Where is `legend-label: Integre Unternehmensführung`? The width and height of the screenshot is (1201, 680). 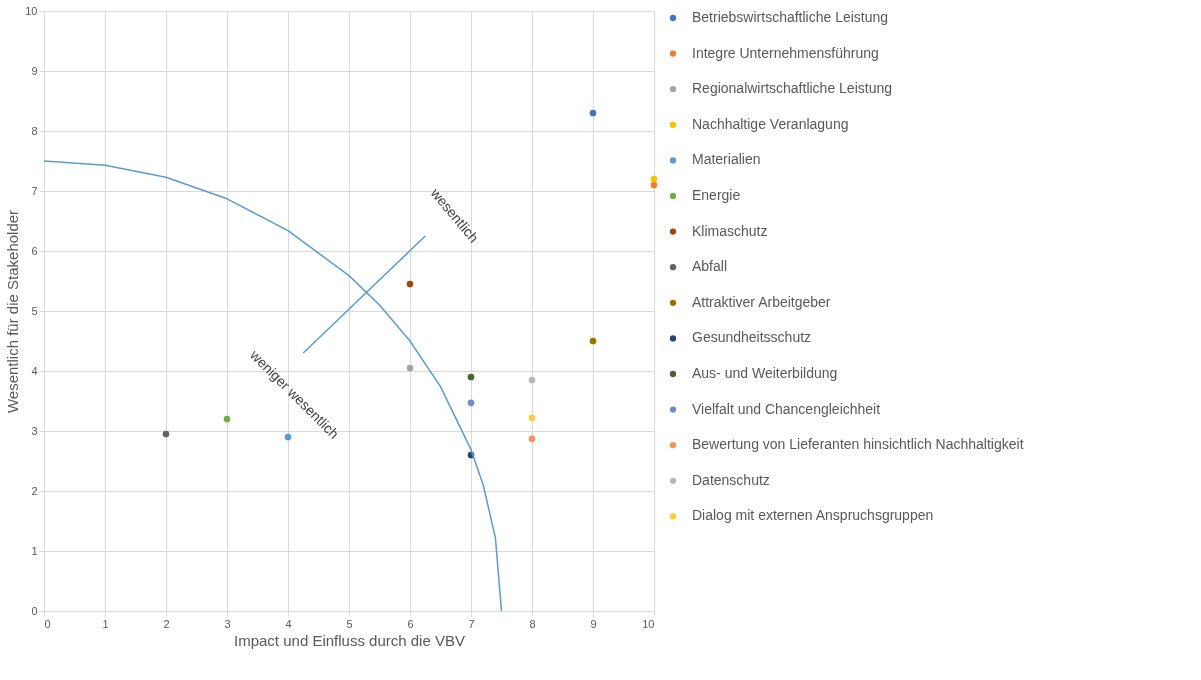 legend-label: Integre Unternehmensführung is located at coordinates (785, 52).